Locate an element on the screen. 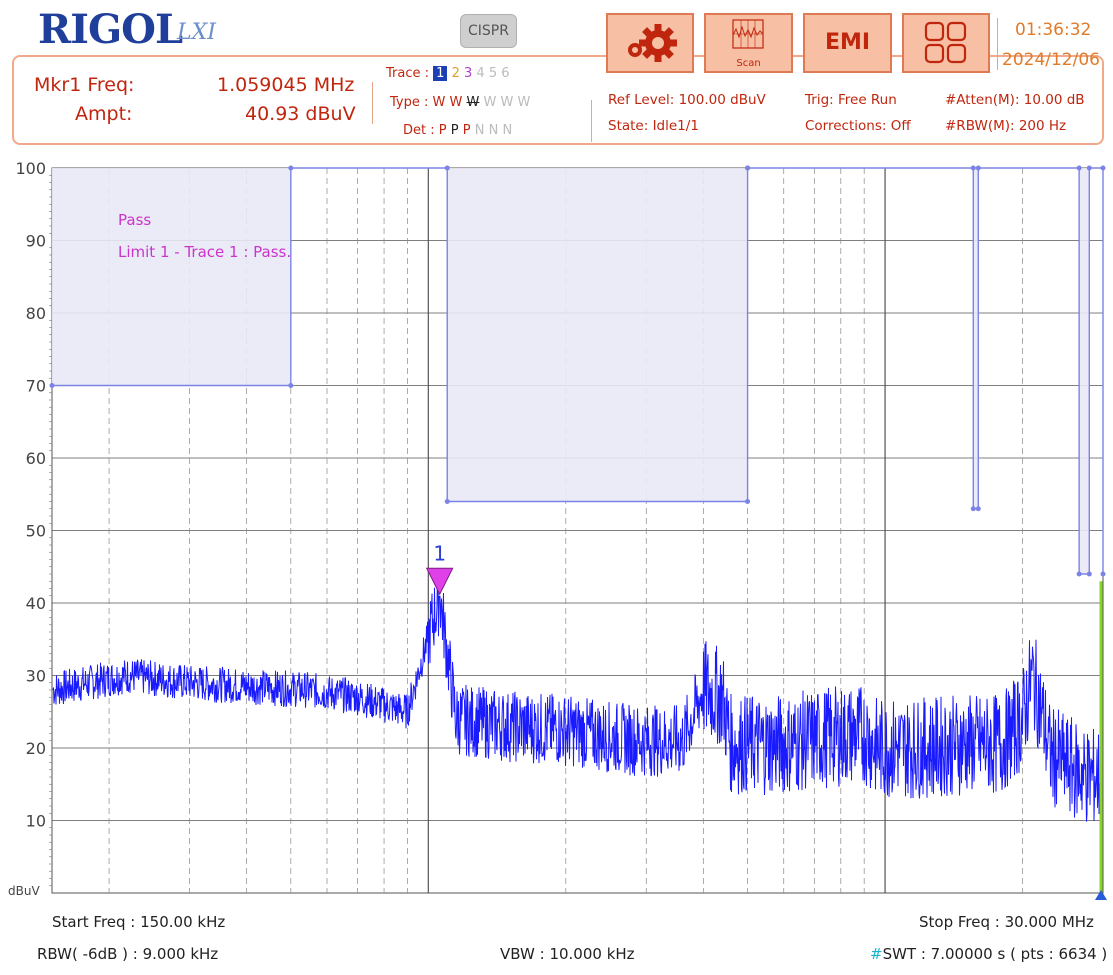 Image resolution: width=1113 pixels, height=975 pixels. lxi-logo: LXI is located at coordinates (196, 32).